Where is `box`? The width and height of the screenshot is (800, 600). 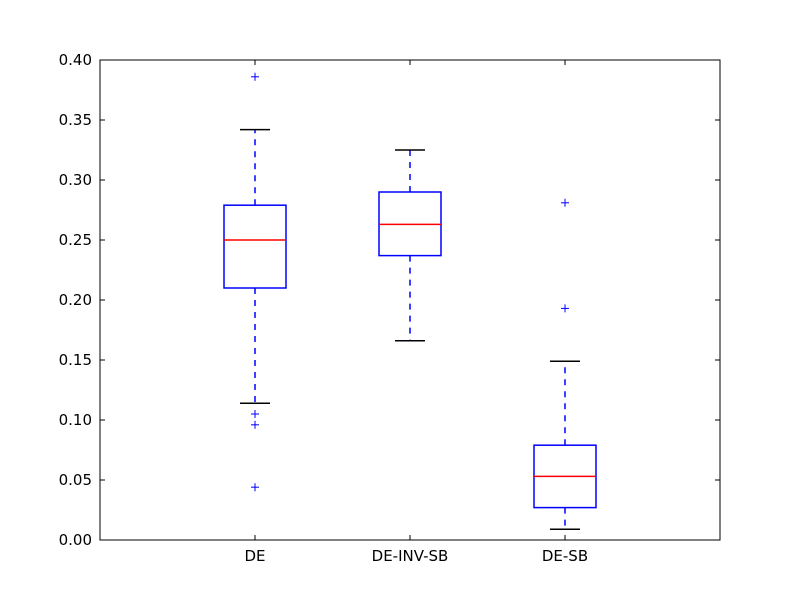
box is located at coordinates (255, 246).